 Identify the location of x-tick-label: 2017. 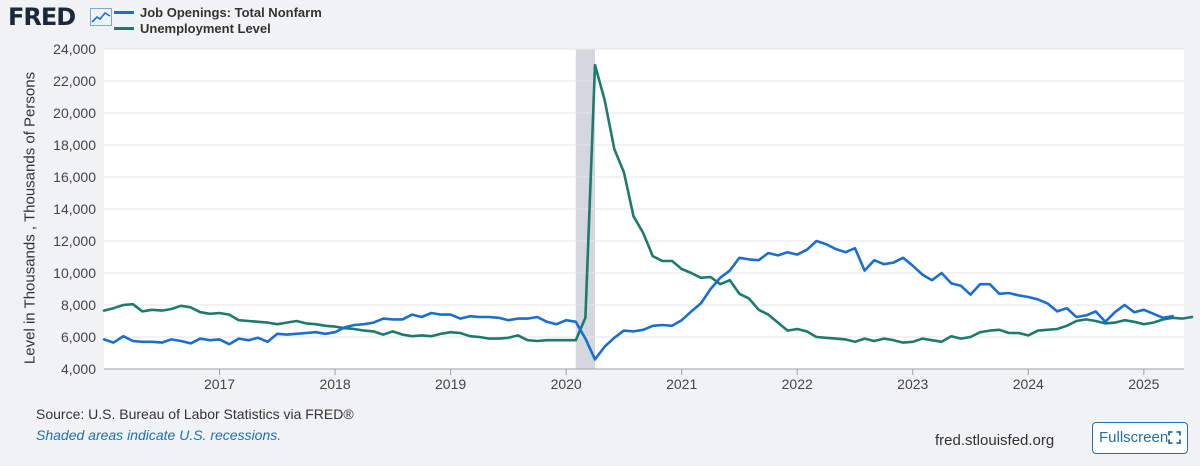
(219, 384).